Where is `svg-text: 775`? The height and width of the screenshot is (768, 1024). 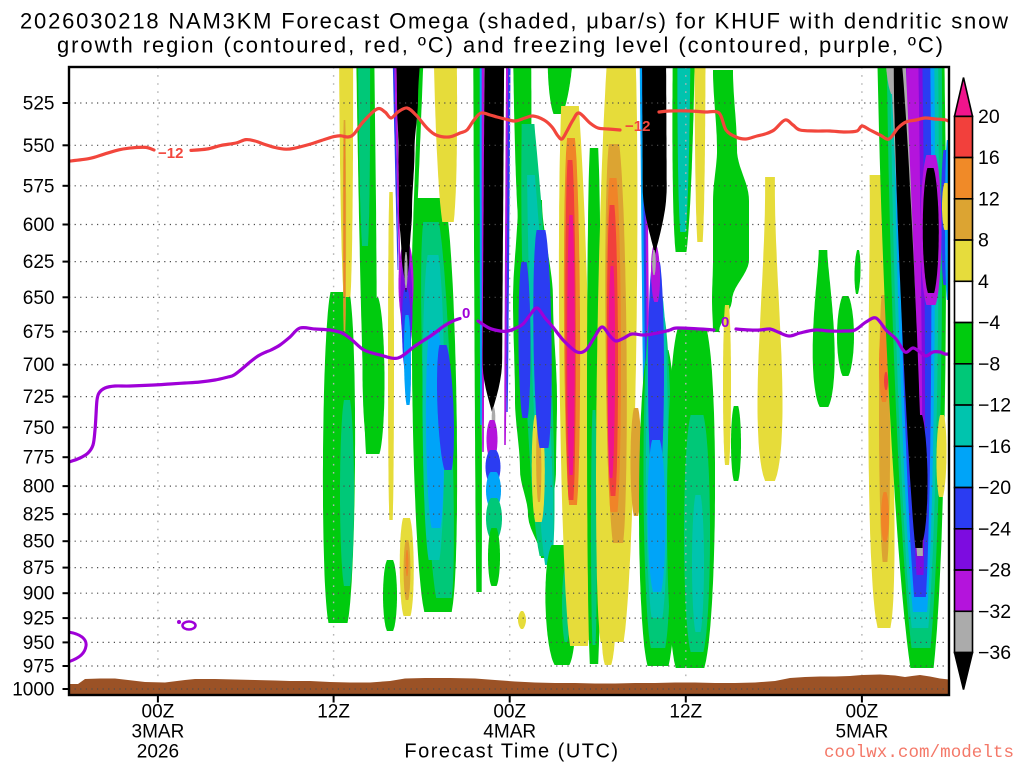
svg-text: 775 is located at coordinates (39, 458).